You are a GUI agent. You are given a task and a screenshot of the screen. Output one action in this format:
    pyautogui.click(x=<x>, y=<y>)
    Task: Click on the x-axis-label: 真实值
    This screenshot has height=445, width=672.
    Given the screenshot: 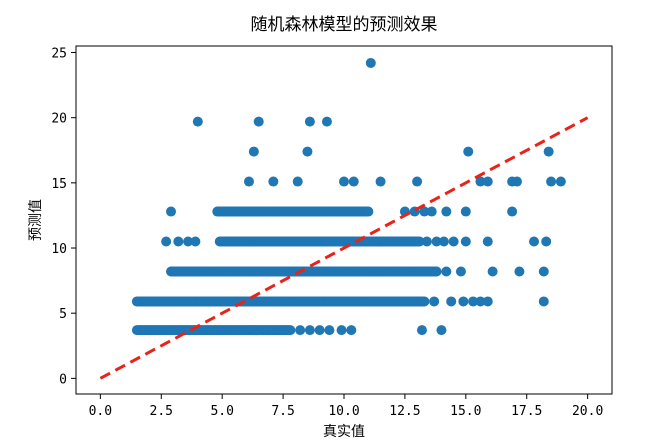 What is the action you would take?
    pyautogui.click(x=344, y=432)
    